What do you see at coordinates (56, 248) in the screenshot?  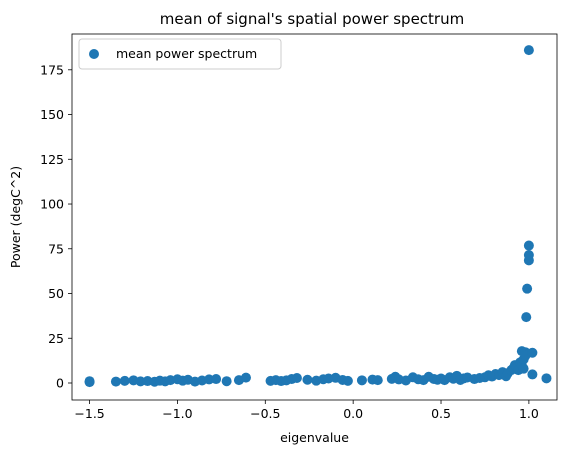 I see `y-tick-label: 75` at bounding box center [56, 248].